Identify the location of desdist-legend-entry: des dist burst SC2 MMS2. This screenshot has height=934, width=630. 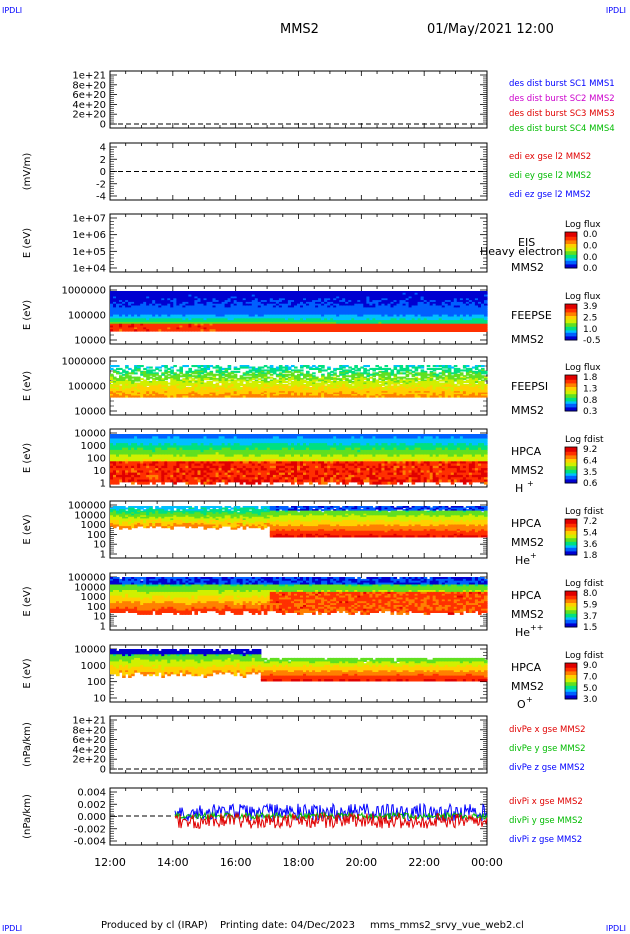
(562, 99).